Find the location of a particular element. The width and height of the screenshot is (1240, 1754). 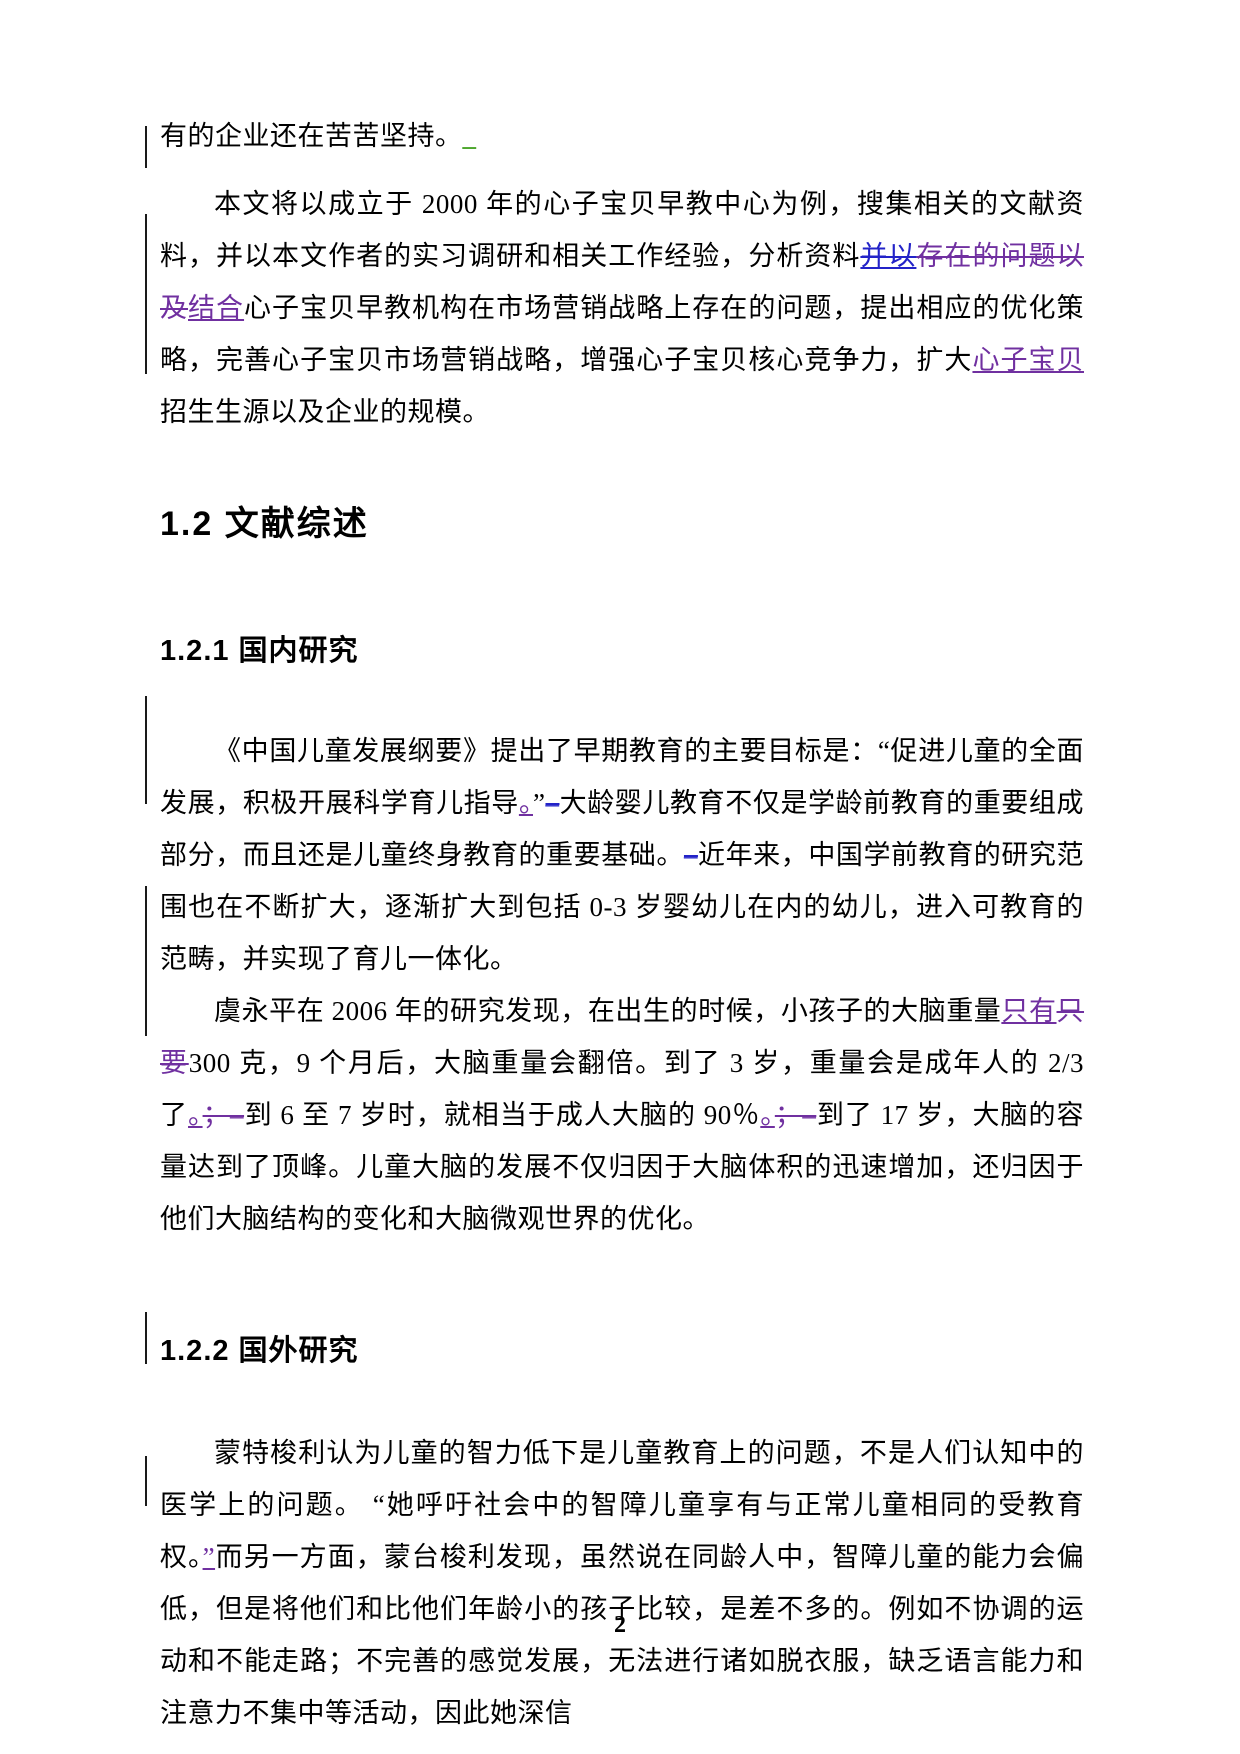

page-number: 2 is located at coordinates (620, 1625).